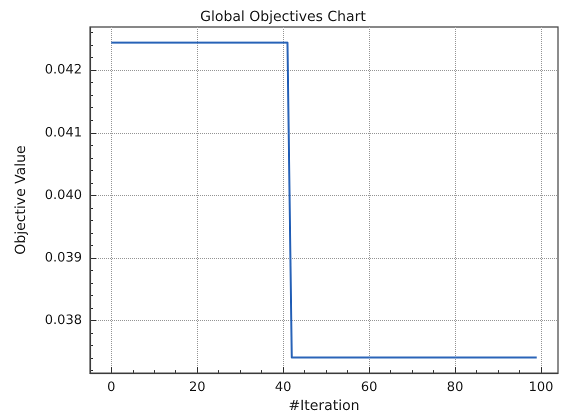  Describe the element at coordinates (111, 388) in the screenshot. I see `x-tick-label: 0` at that location.